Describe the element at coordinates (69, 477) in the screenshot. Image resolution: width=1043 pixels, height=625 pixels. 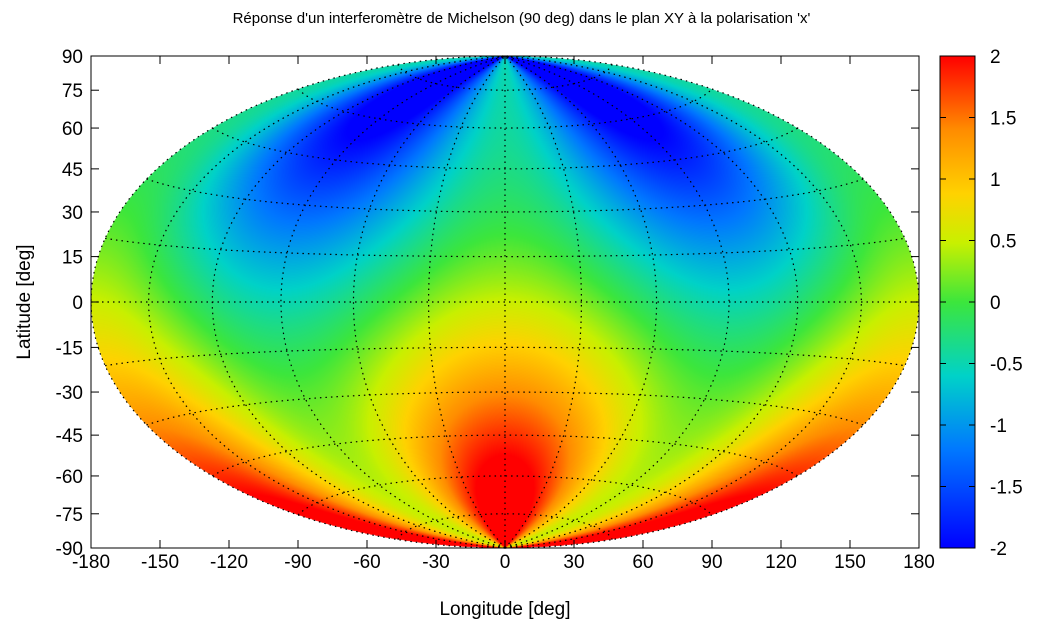
I see `y-tick-label: -60` at that location.